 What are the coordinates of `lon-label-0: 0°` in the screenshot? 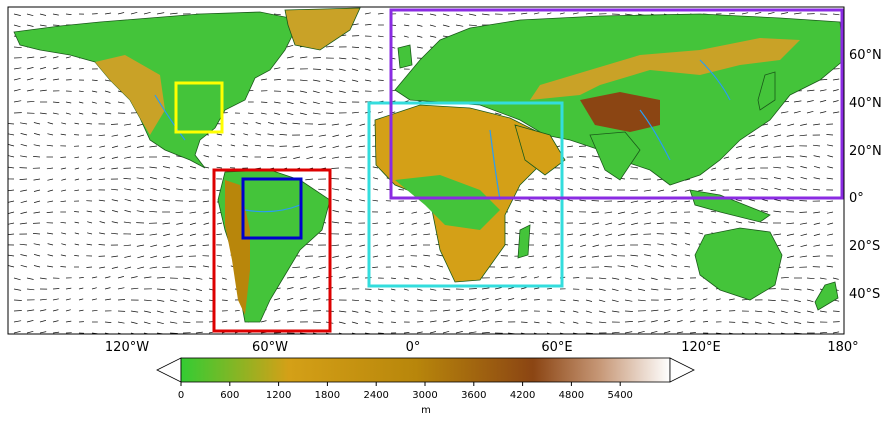 It's located at (413, 347).